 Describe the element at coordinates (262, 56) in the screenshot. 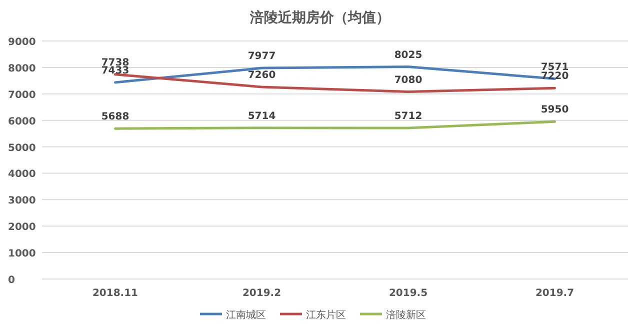

I see `data-label: 7977` at that location.